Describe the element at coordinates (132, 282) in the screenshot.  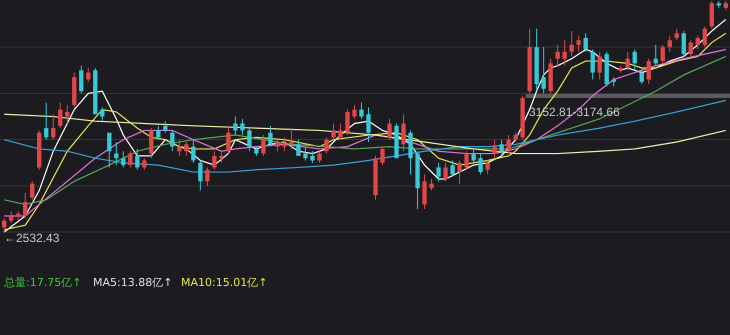
I see `text: MA5:13.88亿↑` at that location.